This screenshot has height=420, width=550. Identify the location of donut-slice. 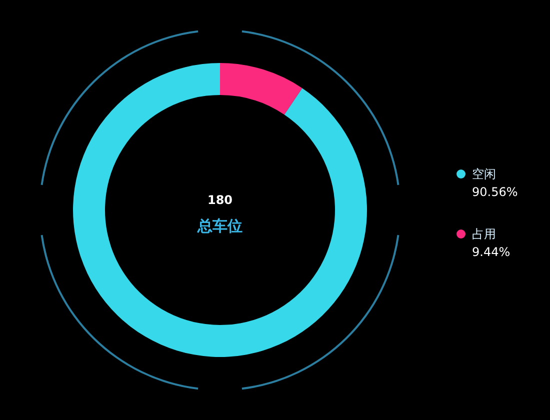
(261, 89).